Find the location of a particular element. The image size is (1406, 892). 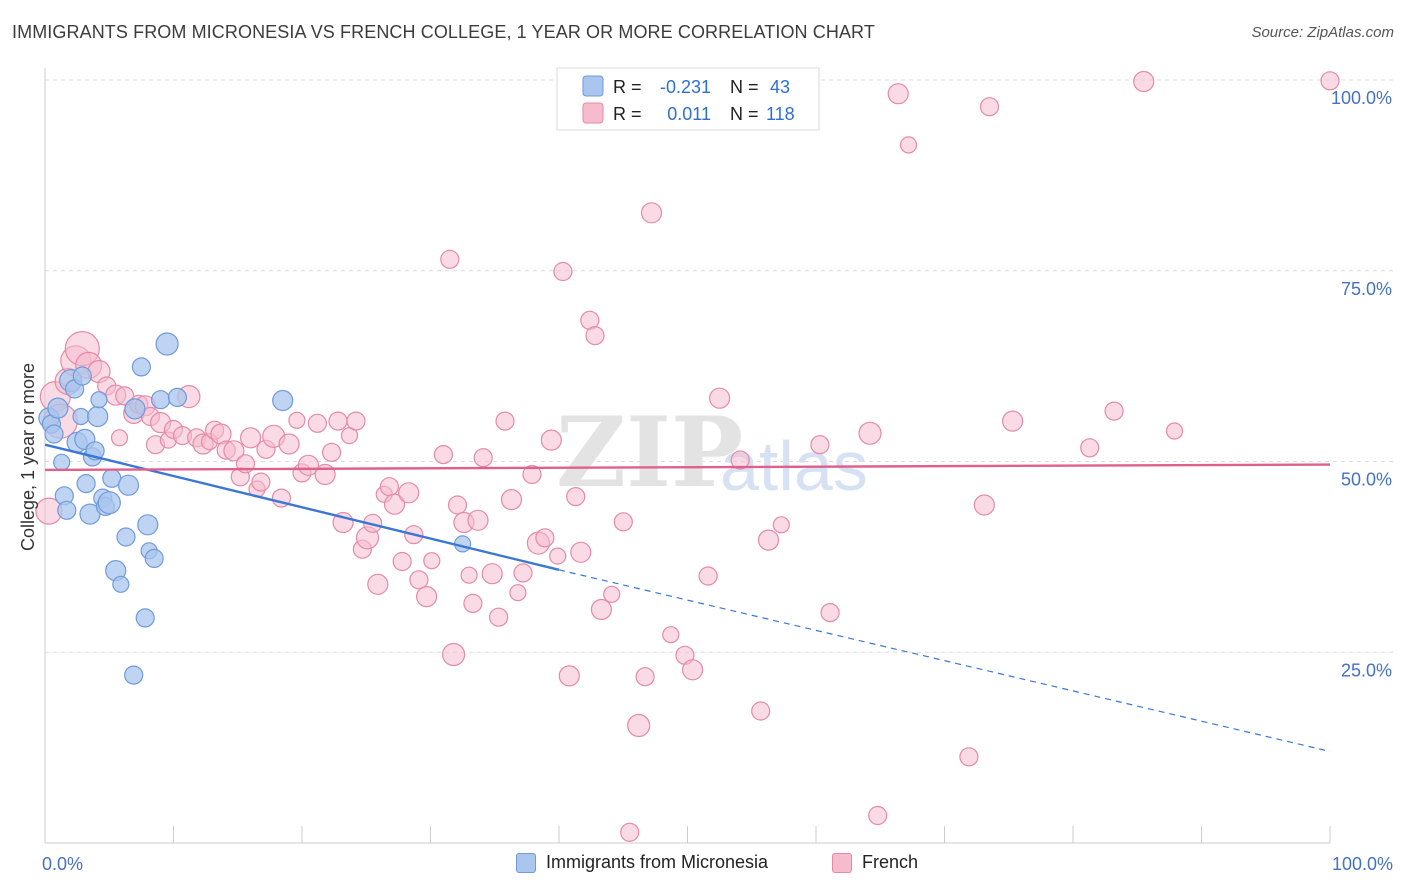

legend-item-micronesia: Immigrants from Micronesia is located at coordinates (642, 862).